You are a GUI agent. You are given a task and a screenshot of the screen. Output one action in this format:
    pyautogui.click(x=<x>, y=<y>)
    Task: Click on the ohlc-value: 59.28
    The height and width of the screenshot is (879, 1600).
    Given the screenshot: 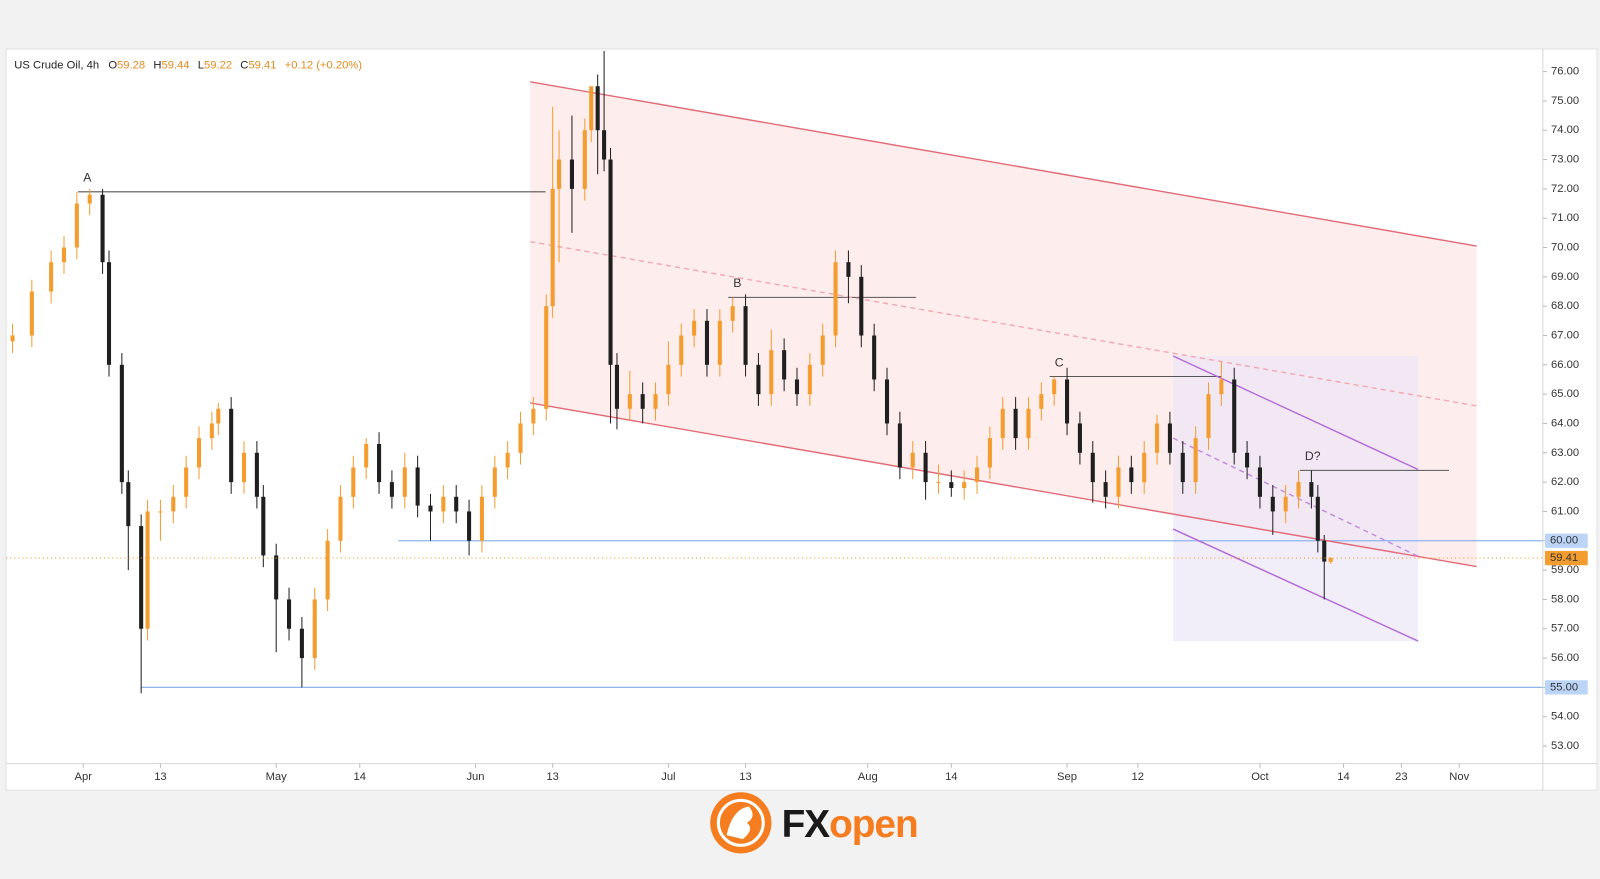 What is the action you would take?
    pyautogui.click(x=131, y=65)
    